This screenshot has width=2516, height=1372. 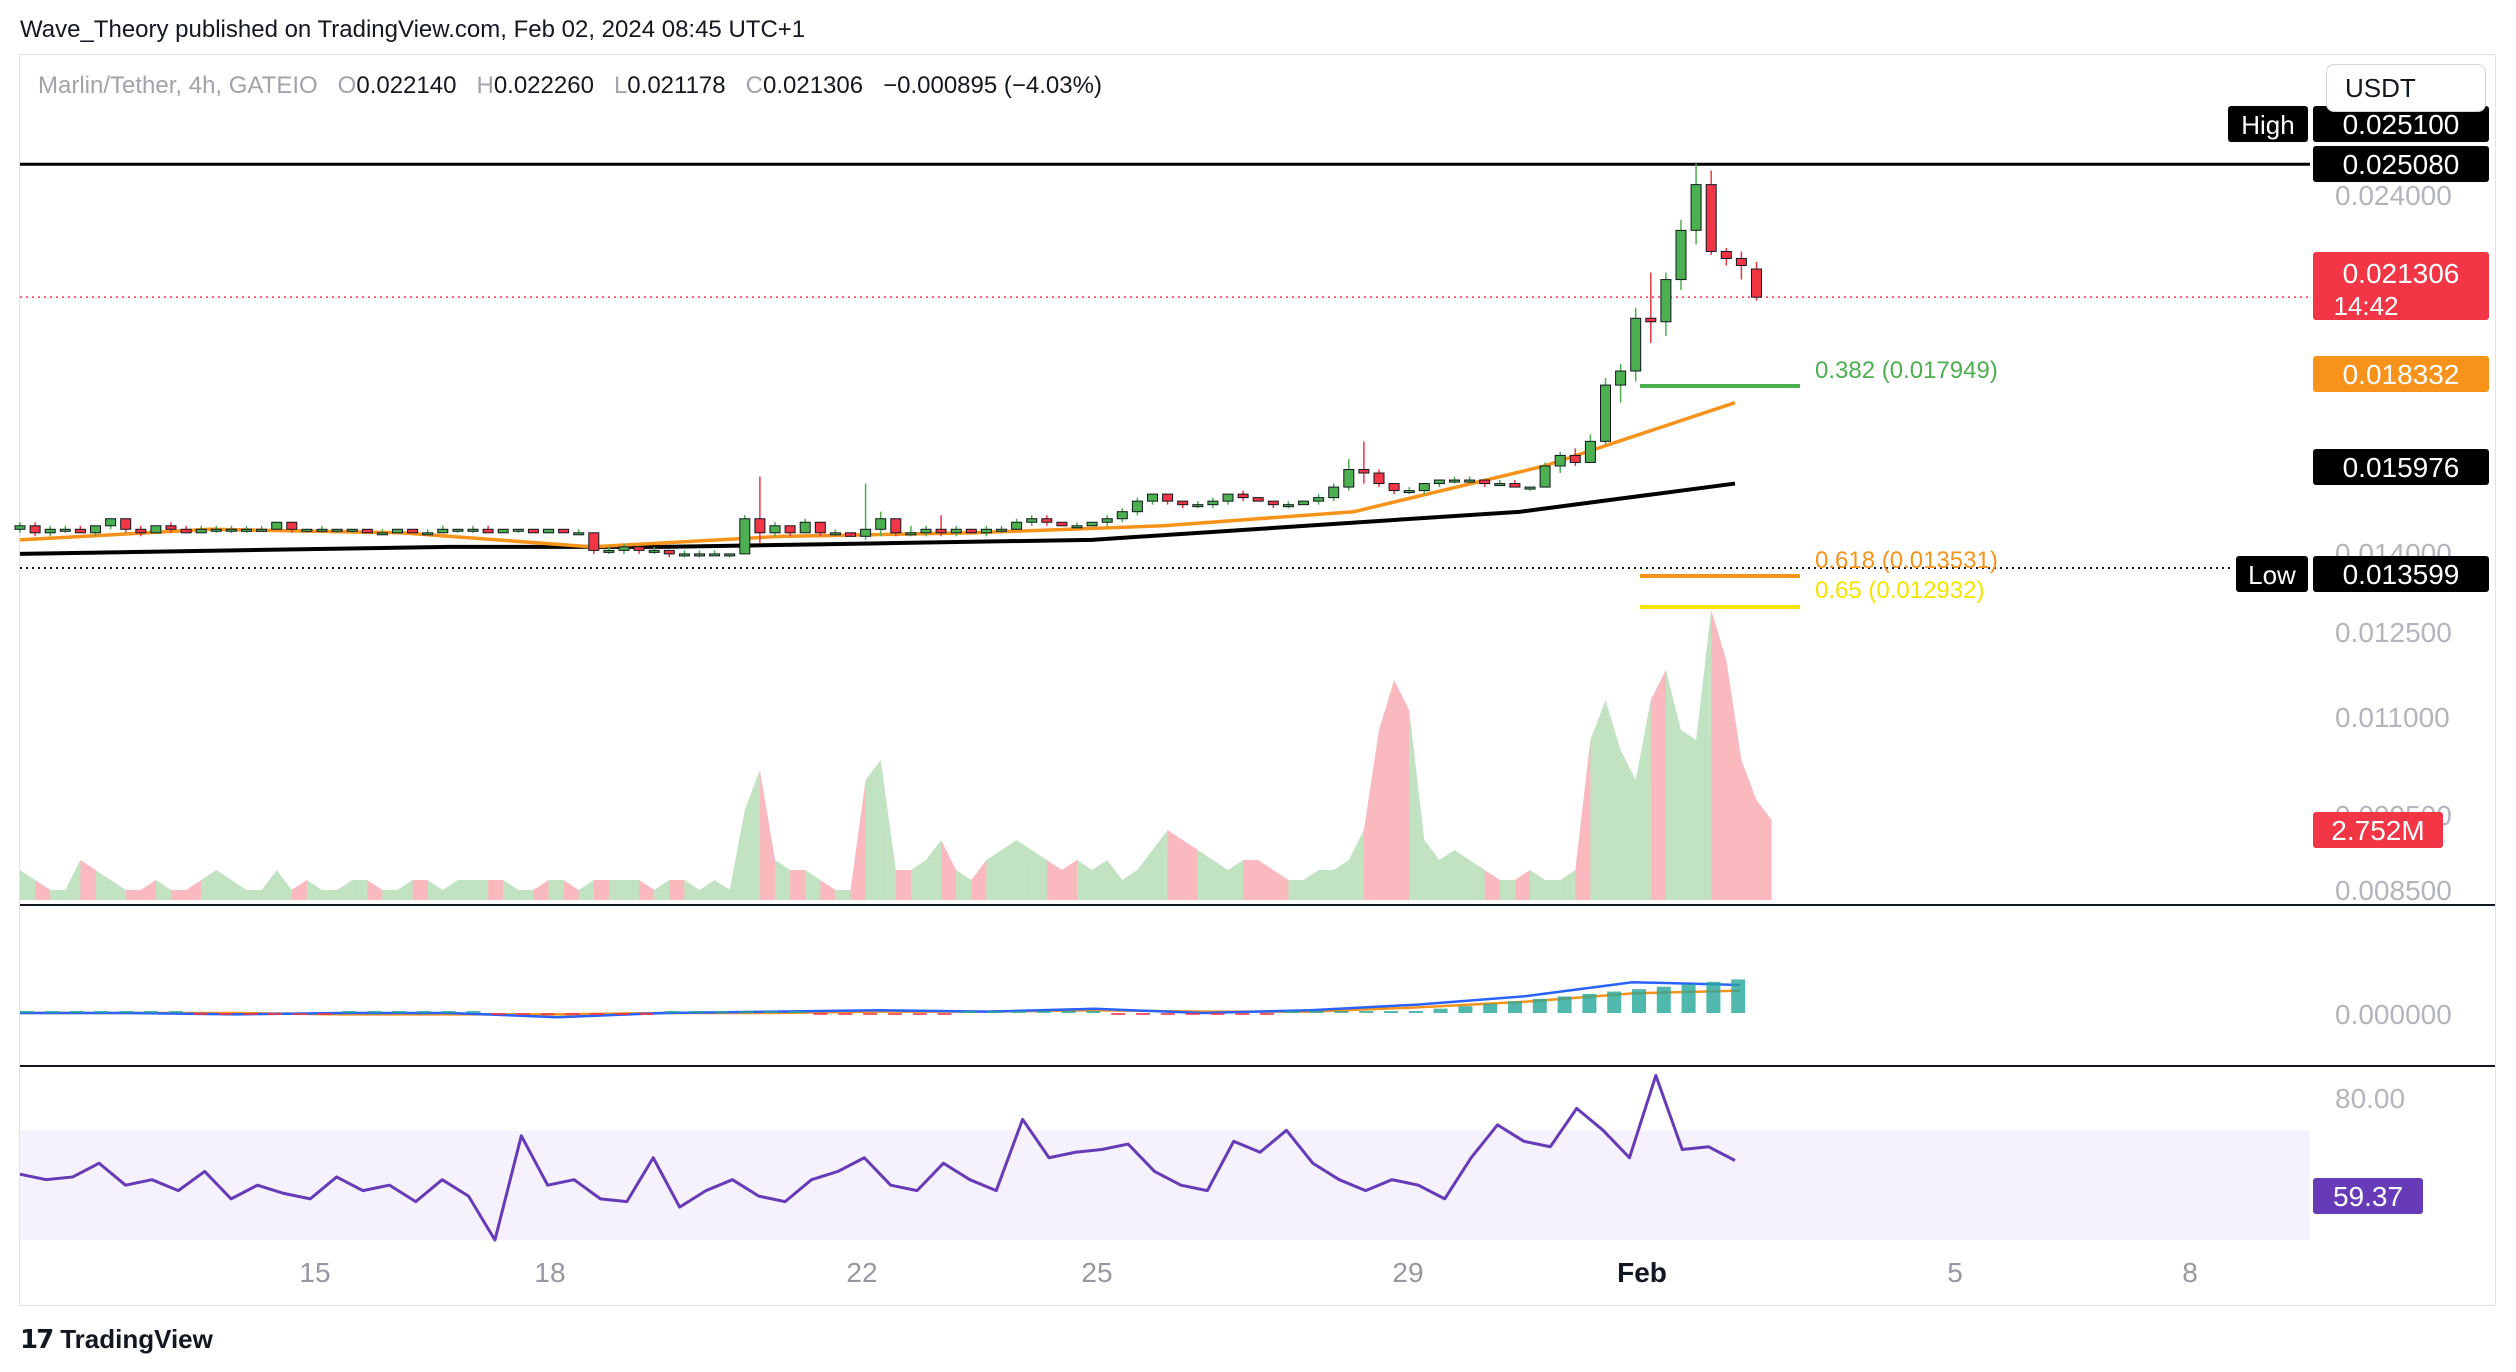 What do you see at coordinates (2406, 88) in the screenshot?
I see `currency-button: USDT` at bounding box center [2406, 88].